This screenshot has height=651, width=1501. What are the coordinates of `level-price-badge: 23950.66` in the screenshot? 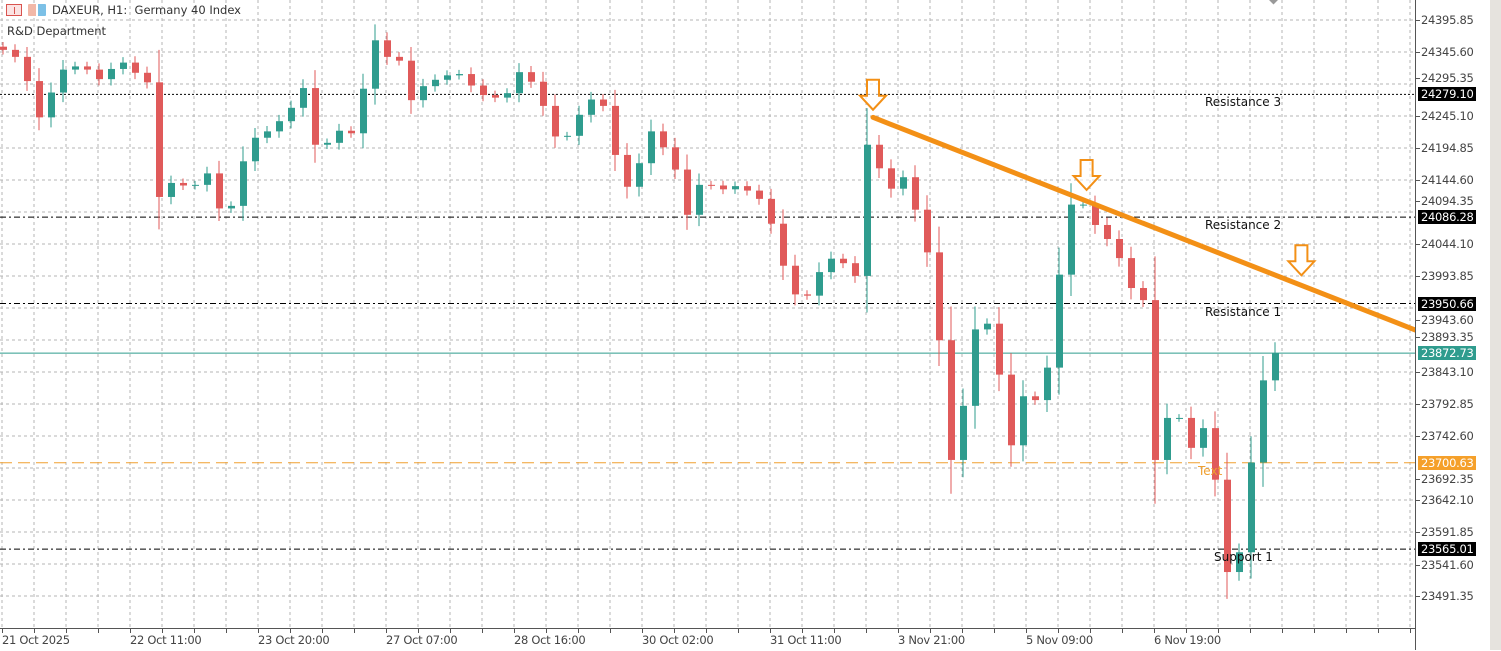 It's located at (1447, 303).